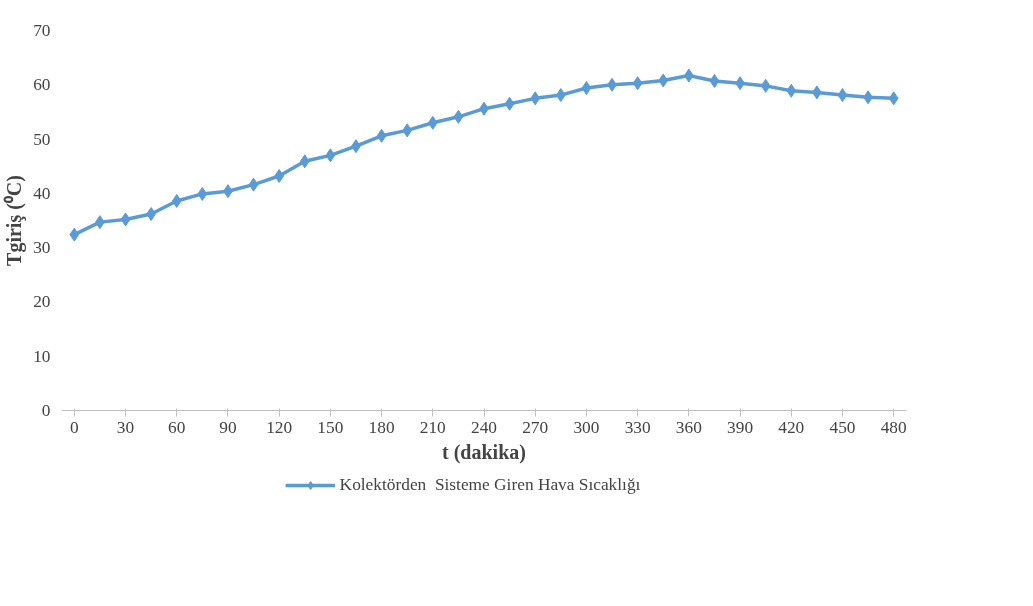  What do you see at coordinates (42, 302) in the screenshot?
I see `y-tick-label: 20` at bounding box center [42, 302].